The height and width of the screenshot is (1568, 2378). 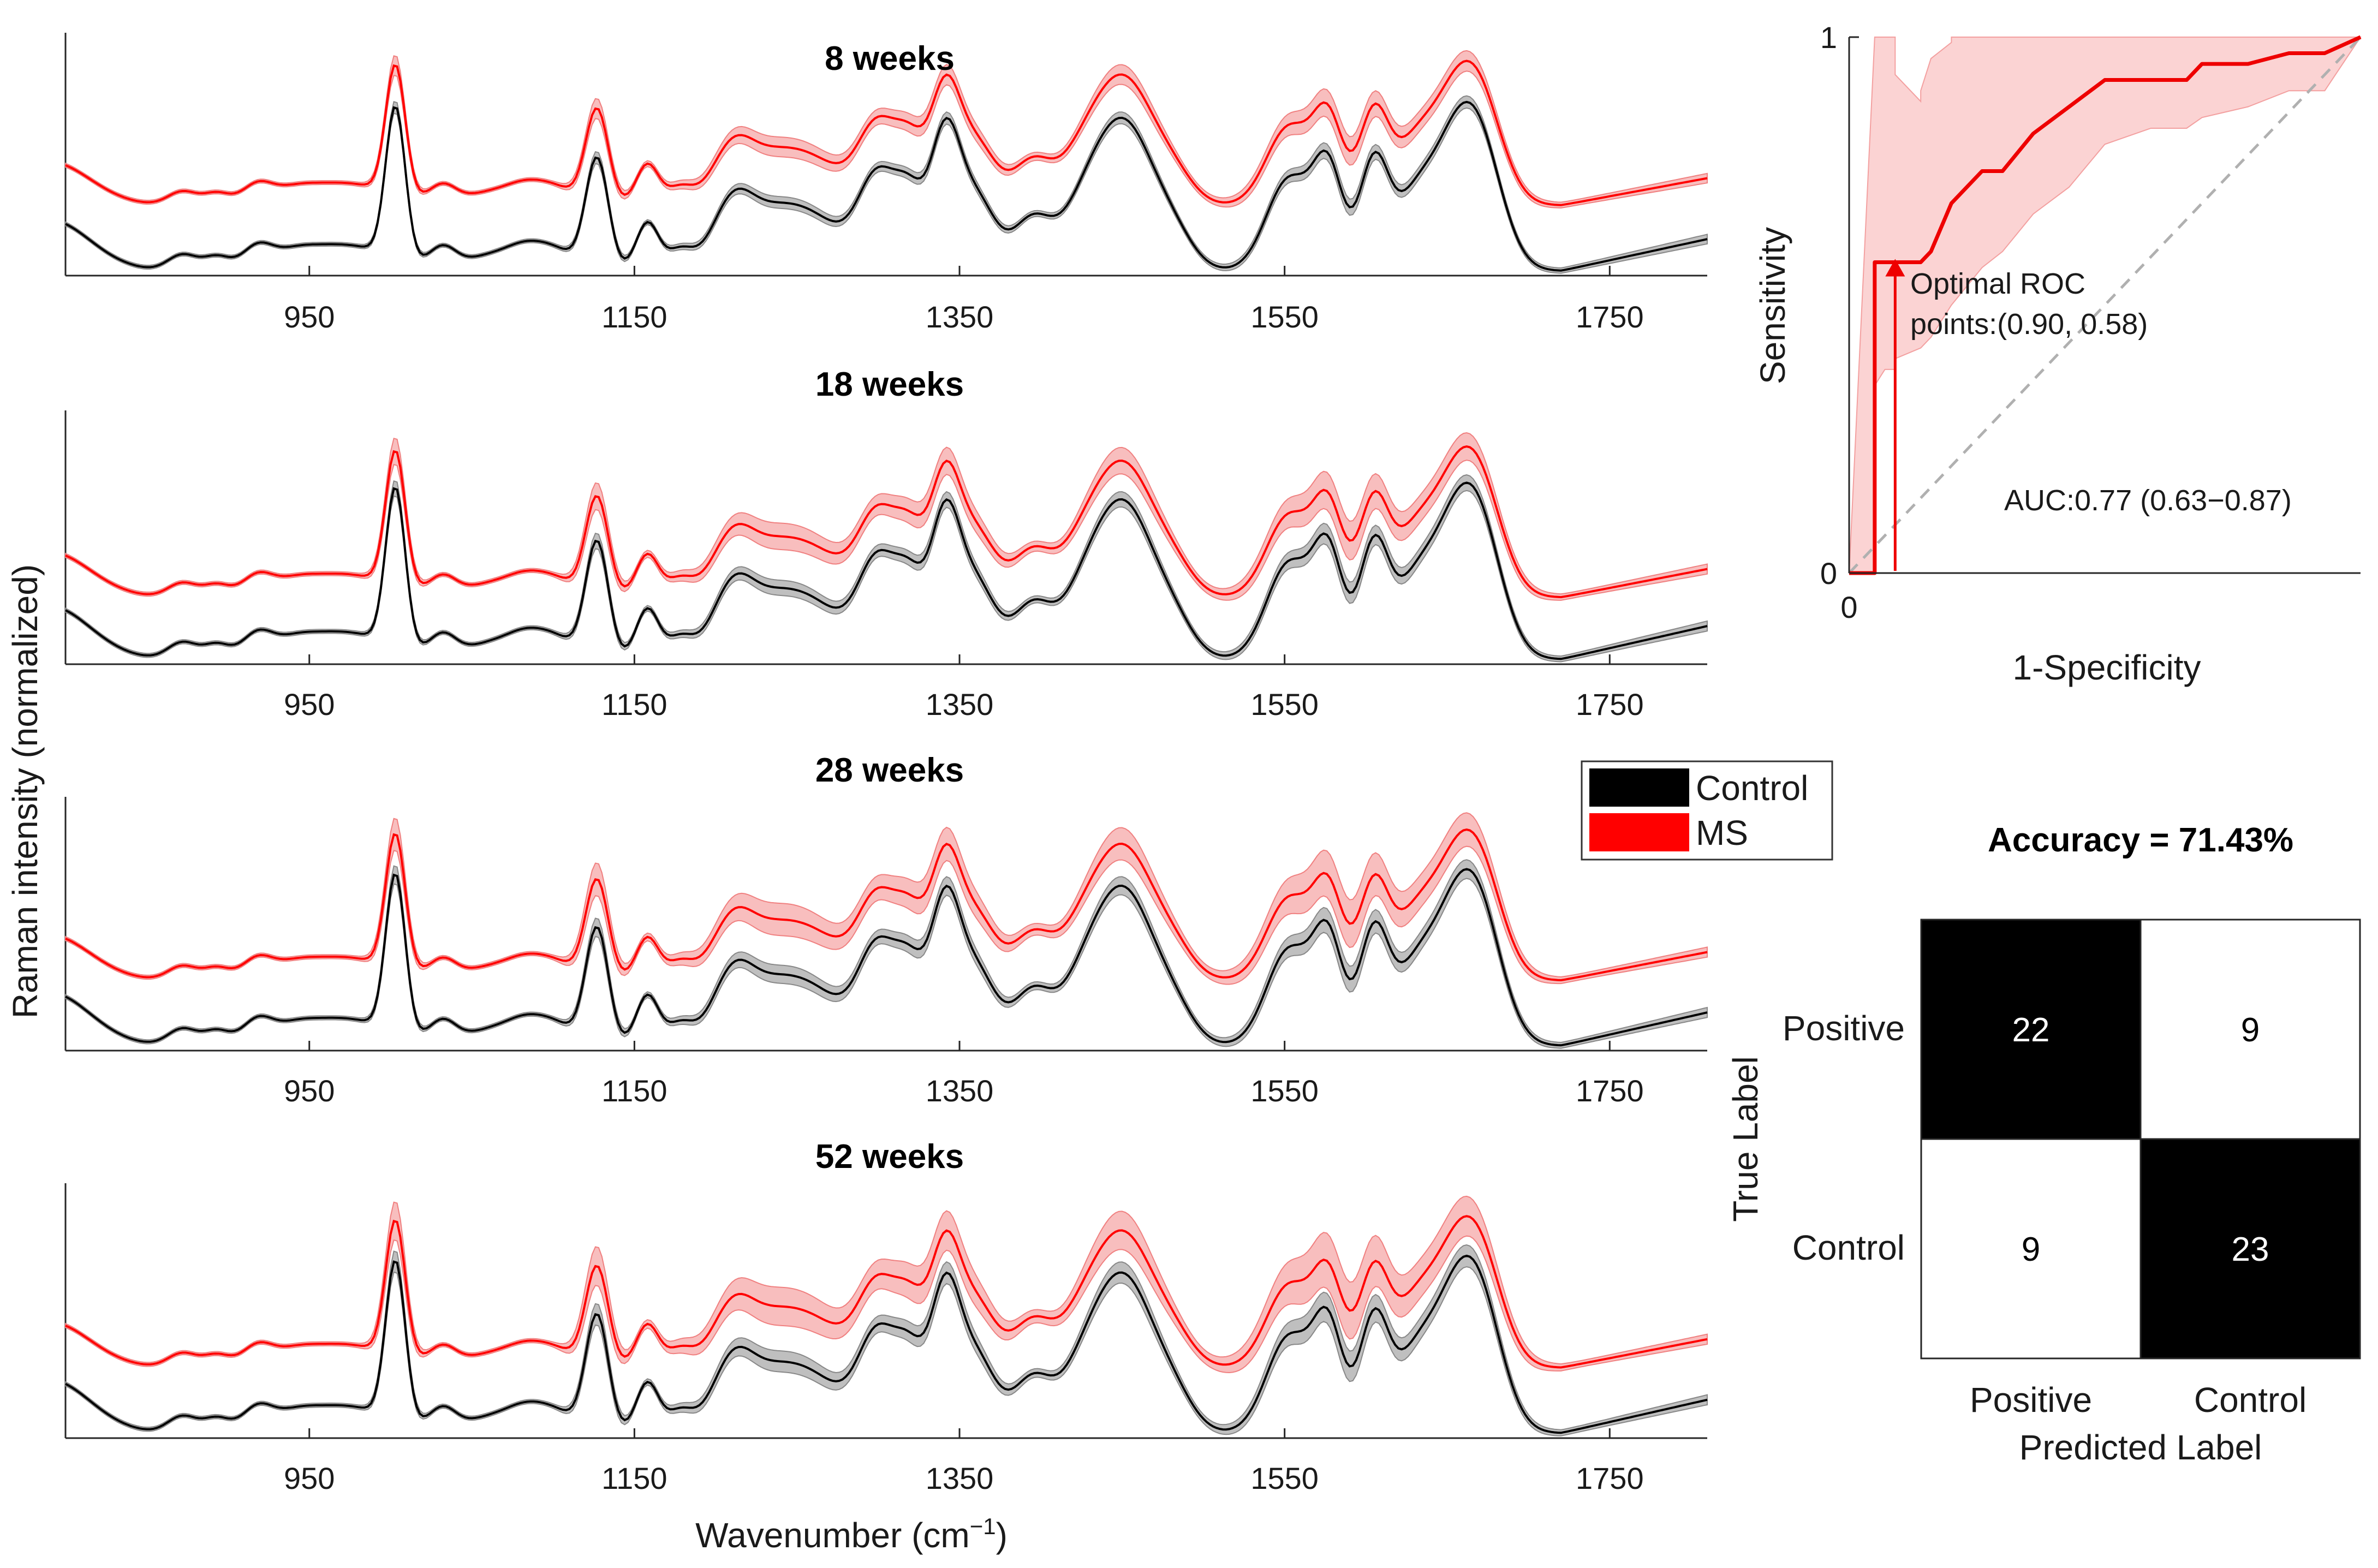 I want to click on optimal-point-annotation: Optimal ROC, so click(x=1997, y=283).